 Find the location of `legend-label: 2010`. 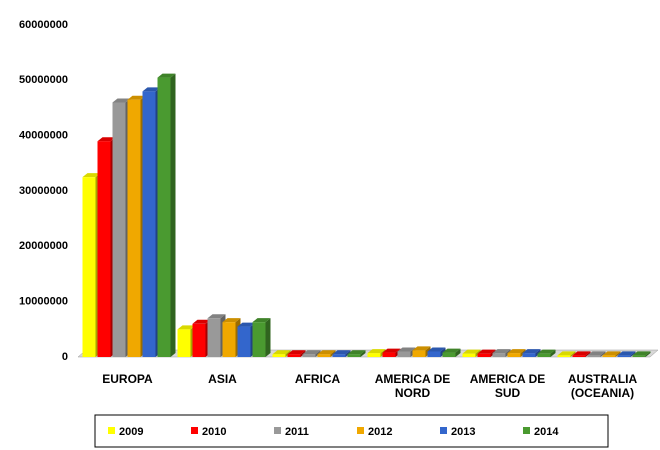

legend-label: 2010 is located at coordinates (214, 432).